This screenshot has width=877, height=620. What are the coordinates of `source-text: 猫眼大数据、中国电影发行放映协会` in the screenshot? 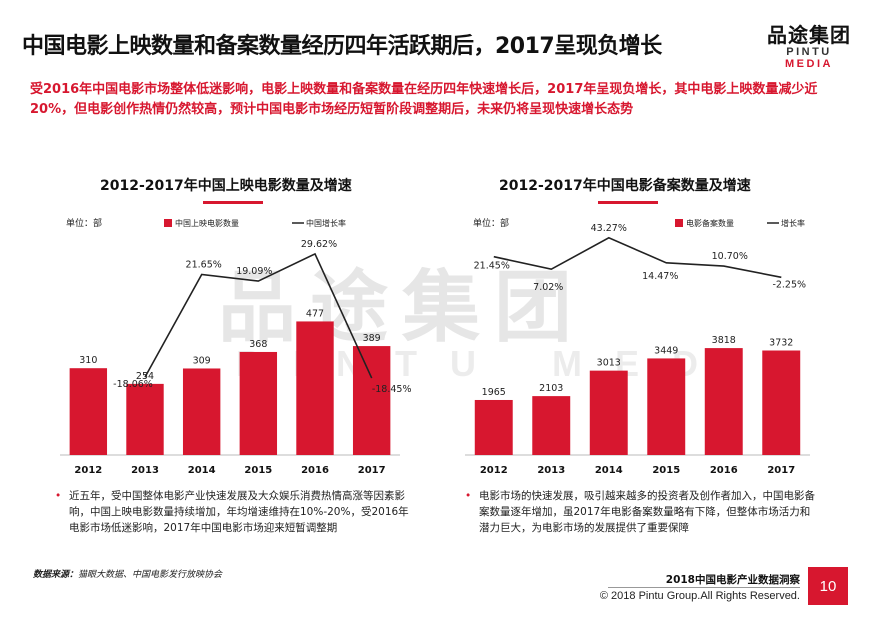 It's located at (150, 575).